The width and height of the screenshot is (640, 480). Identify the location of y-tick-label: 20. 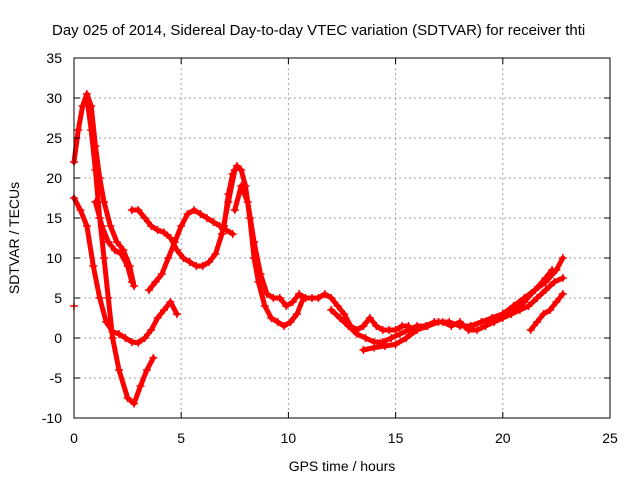
(54, 178).